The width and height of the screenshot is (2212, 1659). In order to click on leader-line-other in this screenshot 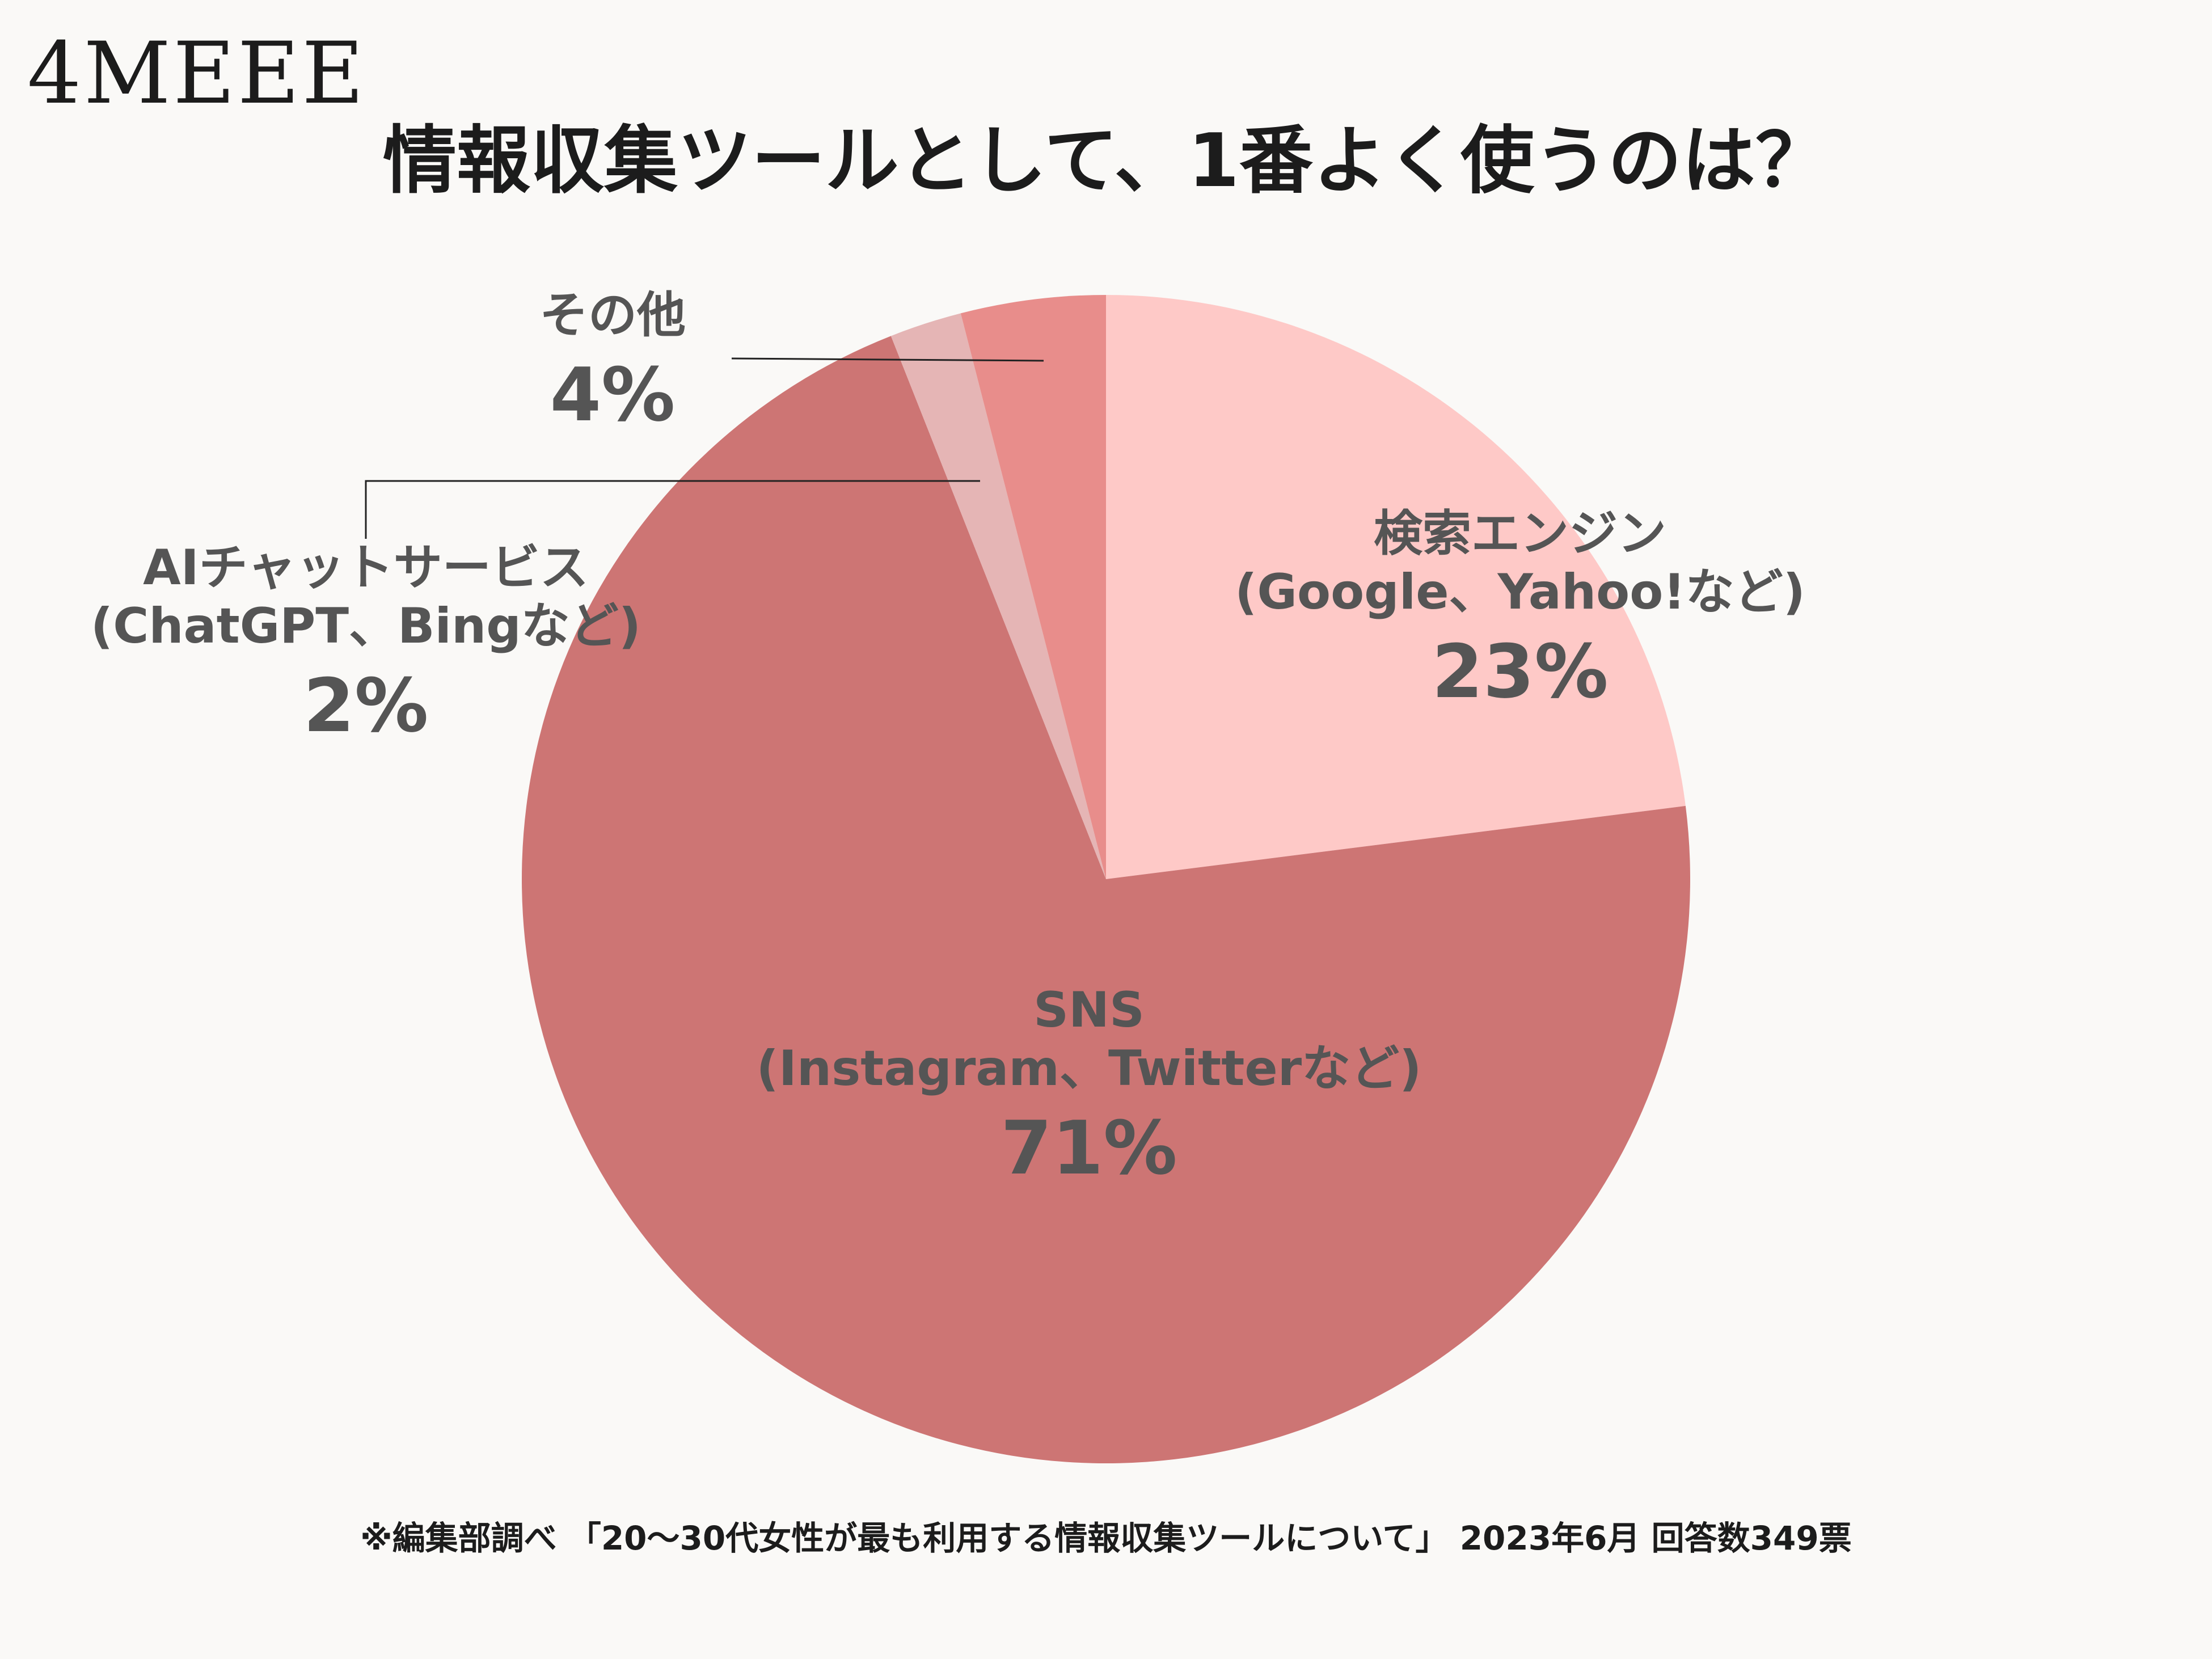, I will do `click(887, 359)`.